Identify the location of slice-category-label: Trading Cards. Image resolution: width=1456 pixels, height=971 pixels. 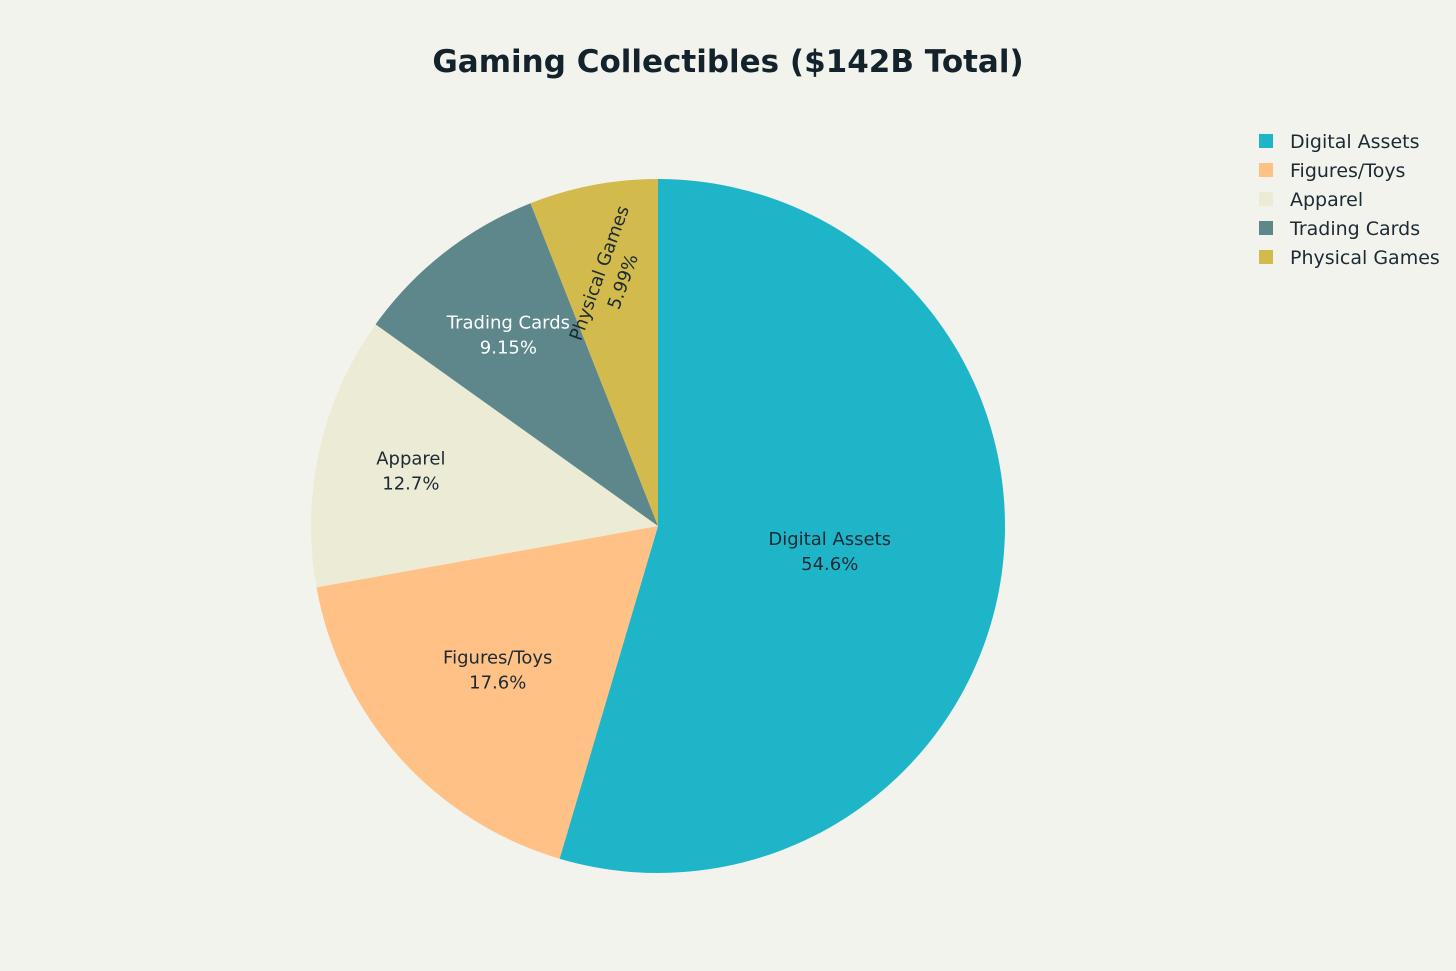
(508, 323).